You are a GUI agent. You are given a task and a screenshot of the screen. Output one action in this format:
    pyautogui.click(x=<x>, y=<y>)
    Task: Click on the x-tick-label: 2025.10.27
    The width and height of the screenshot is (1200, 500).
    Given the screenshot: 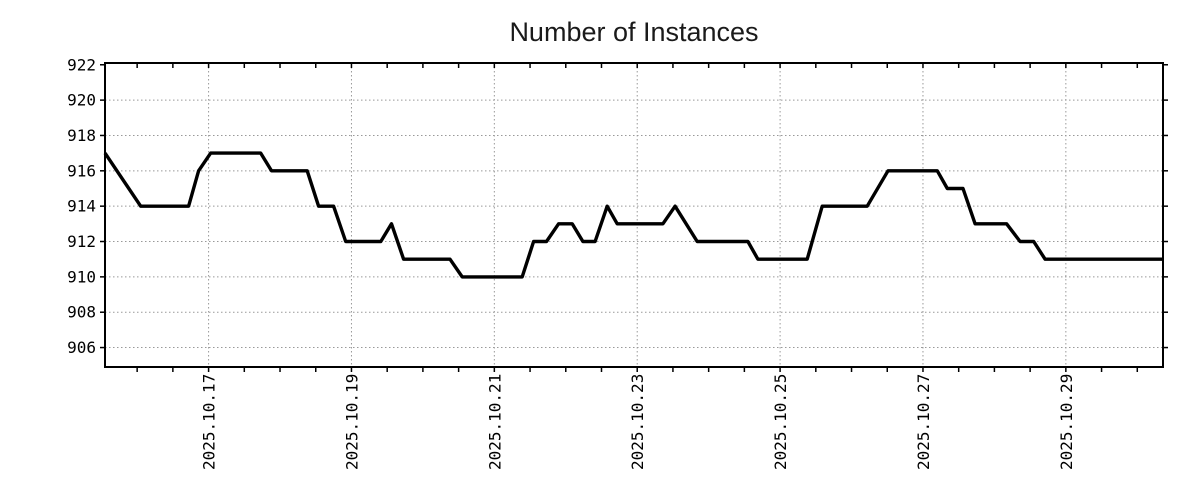 What is the action you would take?
    pyautogui.click(x=923, y=422)
    